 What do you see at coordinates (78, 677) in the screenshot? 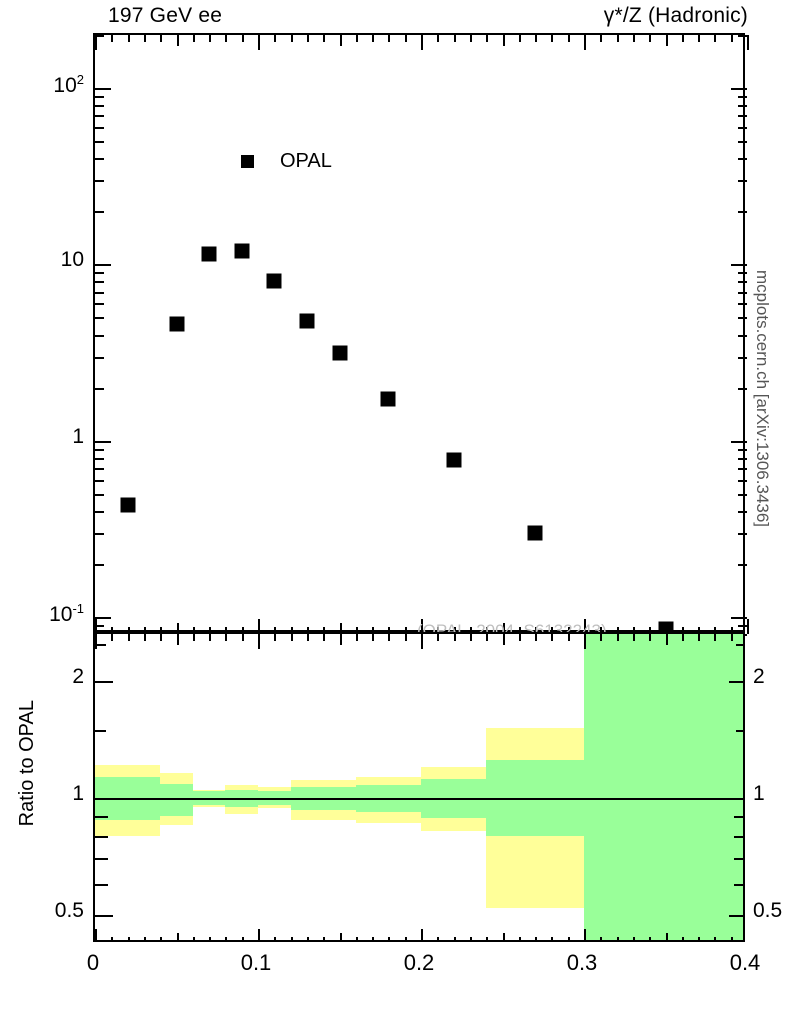
I see `ratio-y-tick-label: 2` at bounding box center [78, 677].